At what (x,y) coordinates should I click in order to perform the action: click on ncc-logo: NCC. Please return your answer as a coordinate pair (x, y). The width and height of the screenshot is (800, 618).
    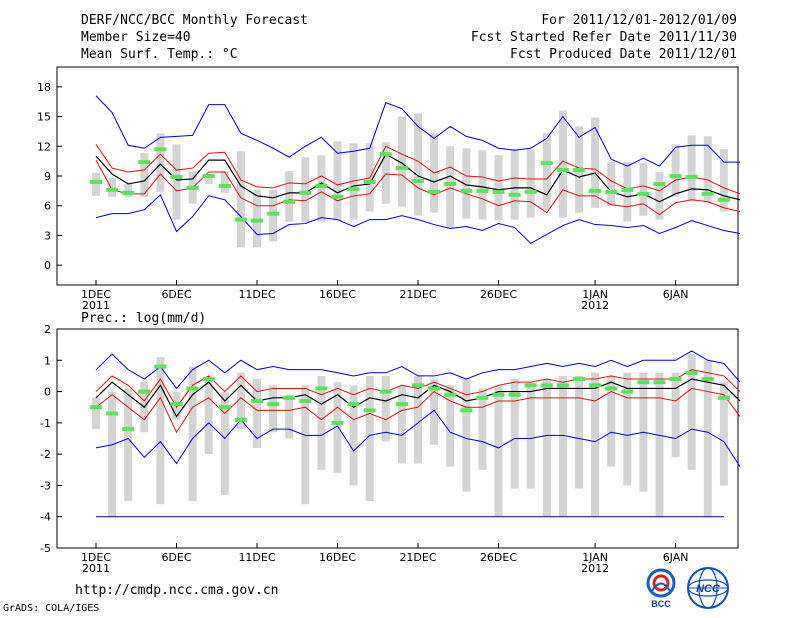
    Looking at the image, I should click on (708, 588).